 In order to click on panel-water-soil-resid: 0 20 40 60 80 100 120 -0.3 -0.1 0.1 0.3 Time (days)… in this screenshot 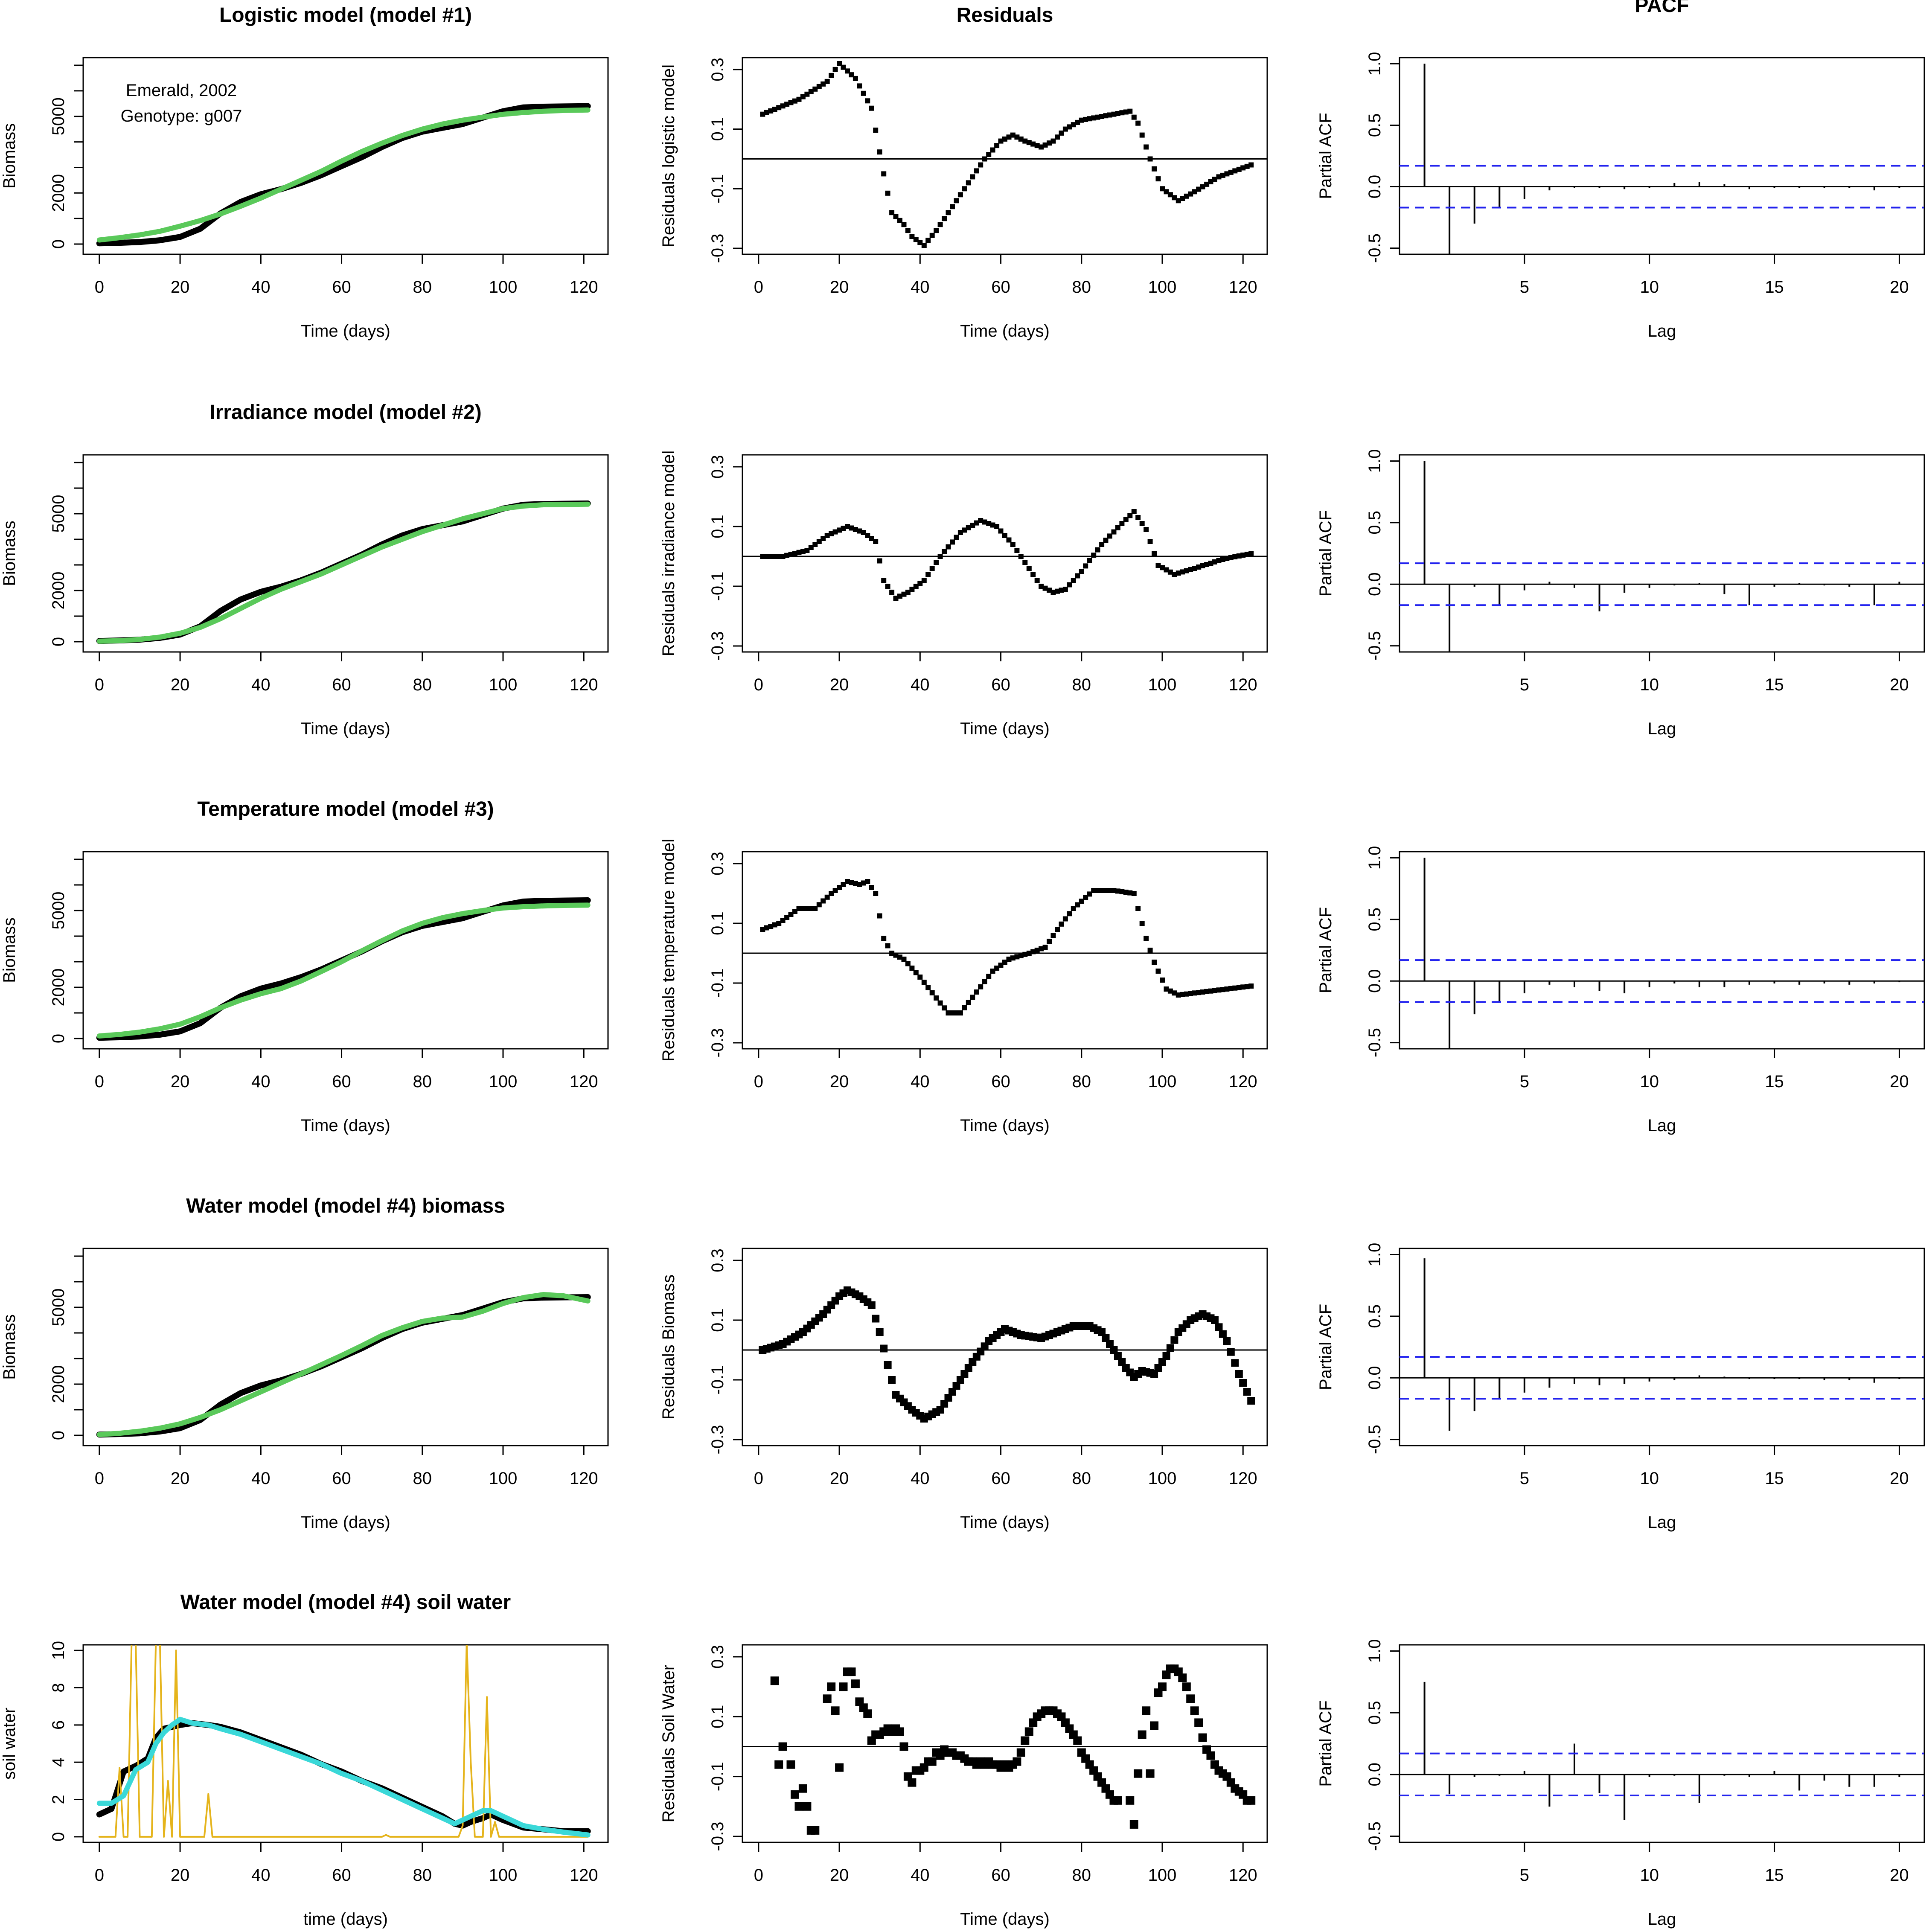, I will do `click(964, 1787)`.